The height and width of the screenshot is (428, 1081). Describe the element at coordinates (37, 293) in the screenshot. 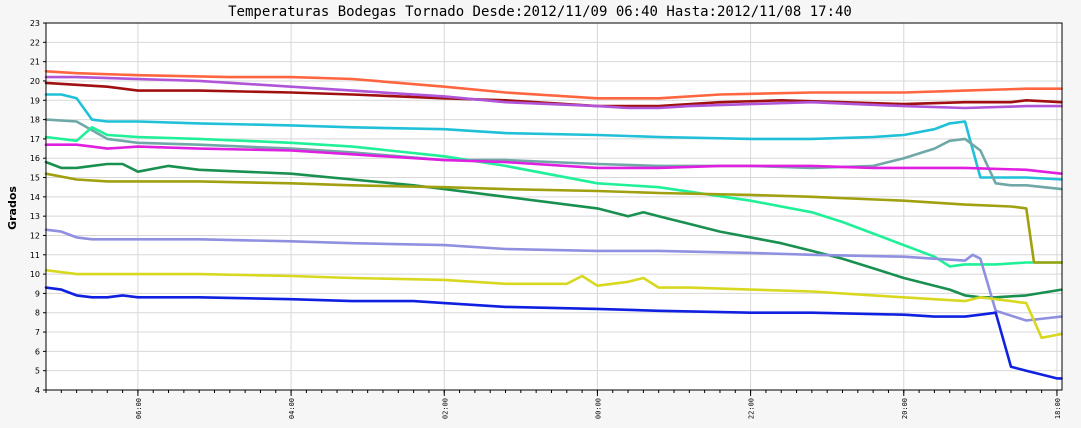

I see `y-tick-label: 9` at that location.